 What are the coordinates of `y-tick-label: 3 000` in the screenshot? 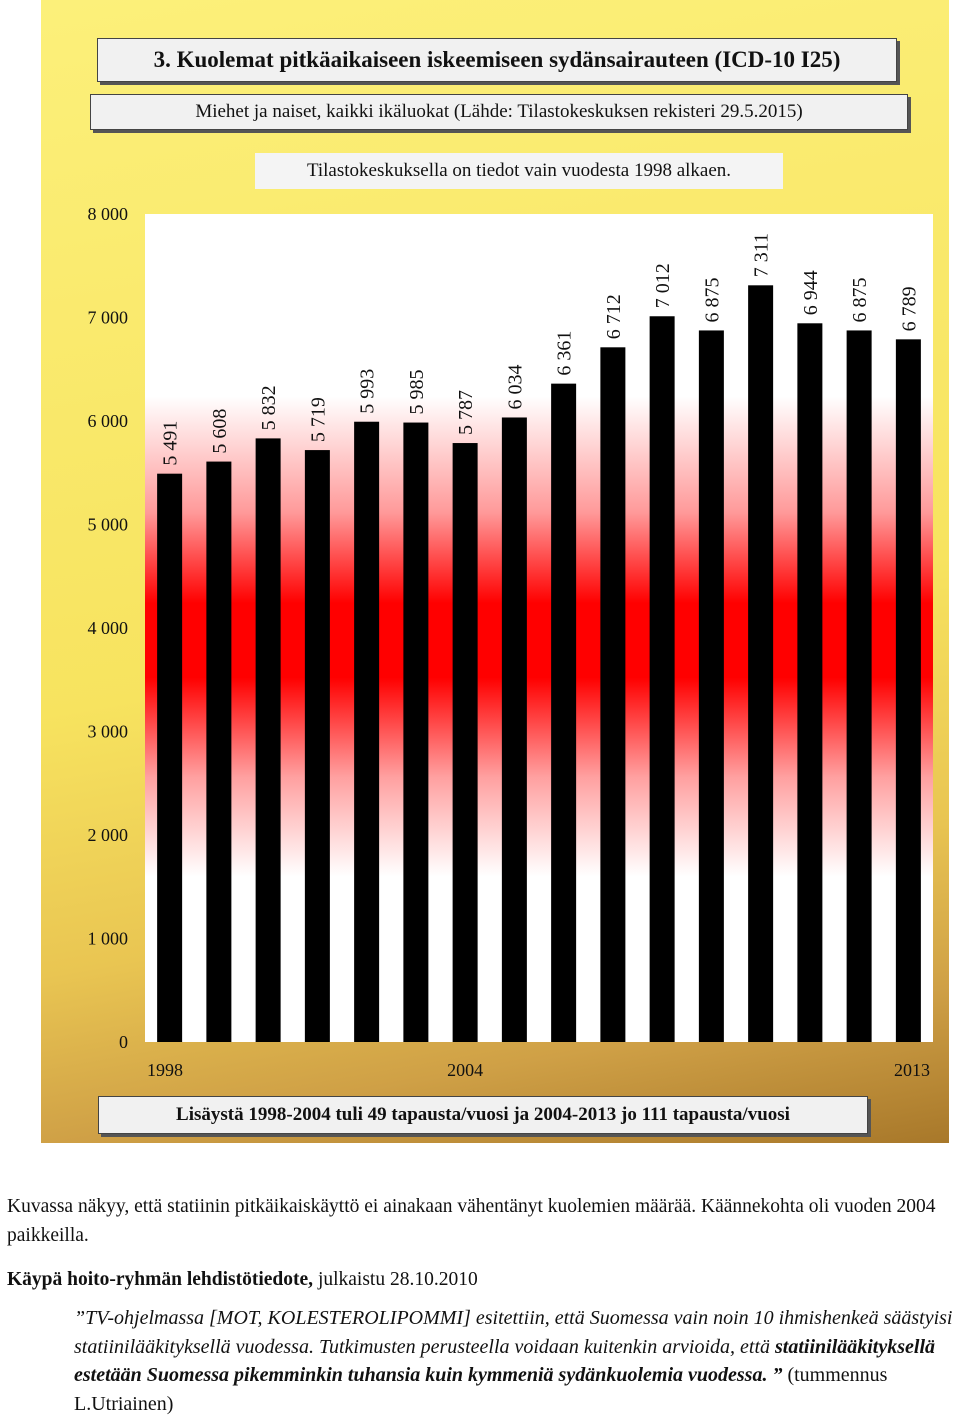 It's located at (108, 732).